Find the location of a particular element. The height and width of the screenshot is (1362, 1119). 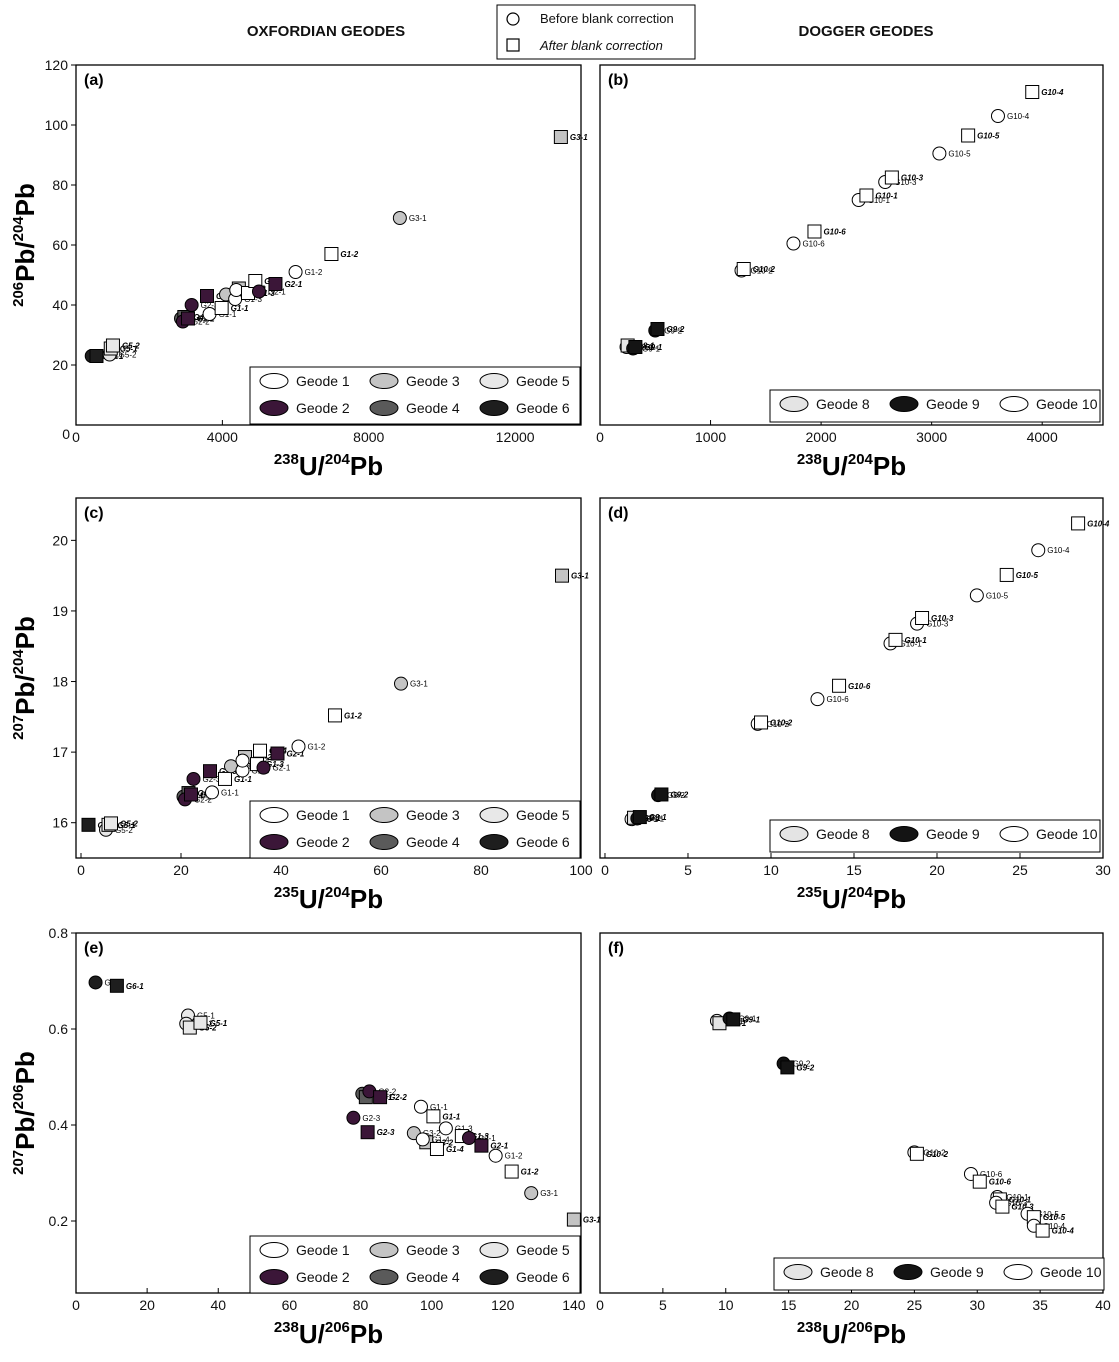

panel-label-a: (a) is located at coordinates (94, 80).